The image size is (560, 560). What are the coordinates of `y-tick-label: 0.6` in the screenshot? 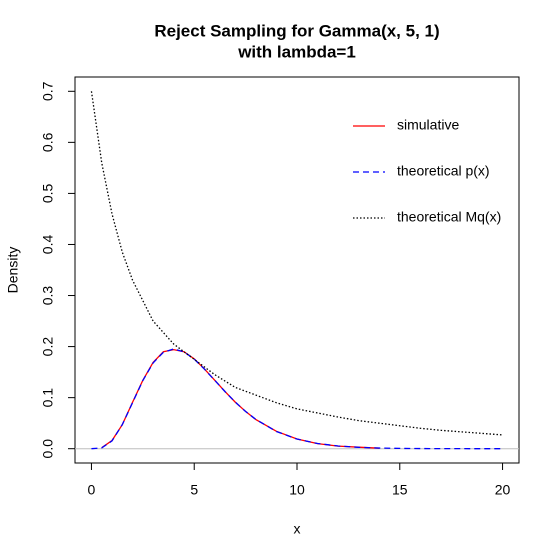 It's located at (48, 142).